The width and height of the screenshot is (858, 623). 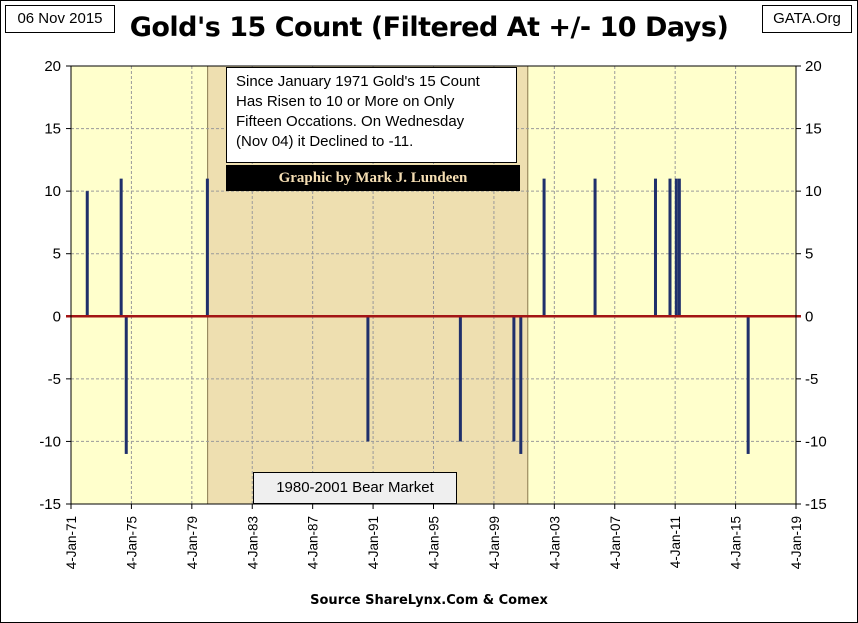 What do you see at coordinates (358, 81) in the screenshot?
I see `annotation-line: Since January 1971 Gold's 15 Count` at bounding box center [358, 81].